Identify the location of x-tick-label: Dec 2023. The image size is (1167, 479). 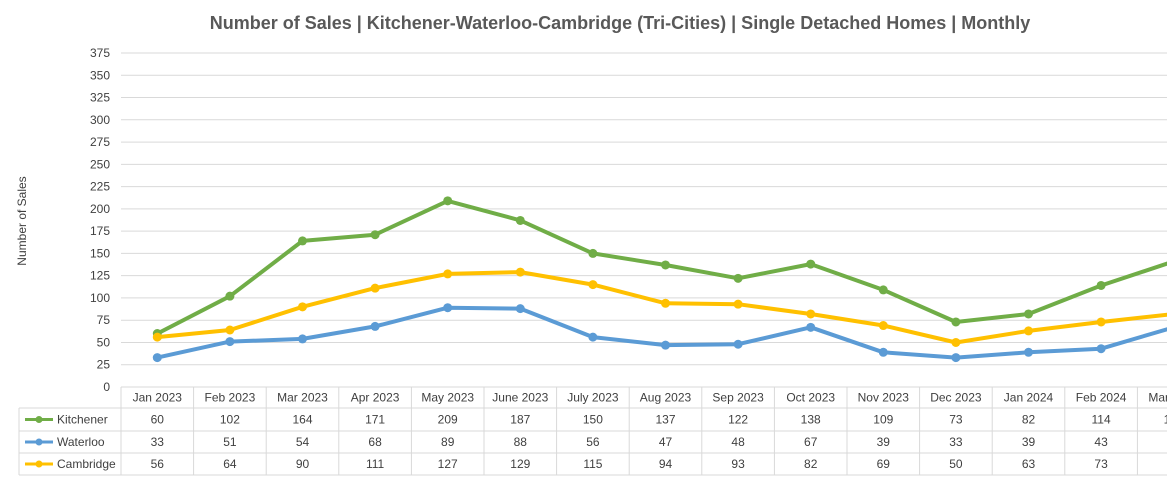
(956, 398).